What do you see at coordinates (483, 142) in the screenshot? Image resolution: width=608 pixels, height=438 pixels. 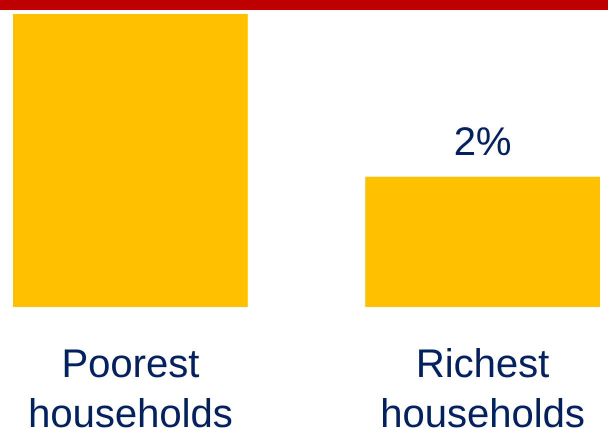 I see `data-label: 2%` at bounding box center [483, 142].